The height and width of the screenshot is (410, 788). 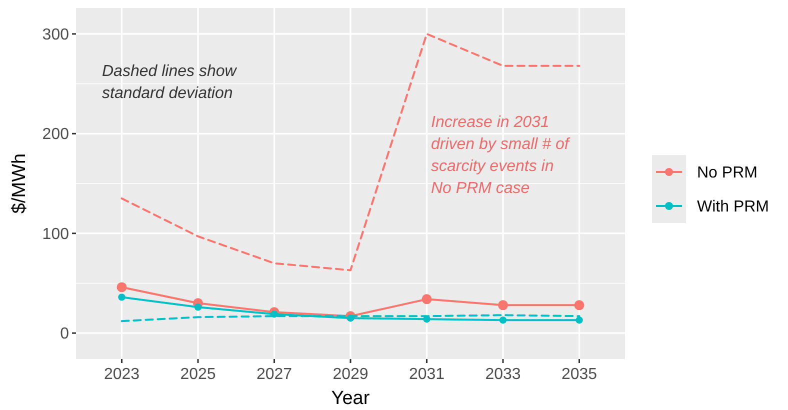 I want to click on x-axis-title: Year, so click(x=350, y=398).